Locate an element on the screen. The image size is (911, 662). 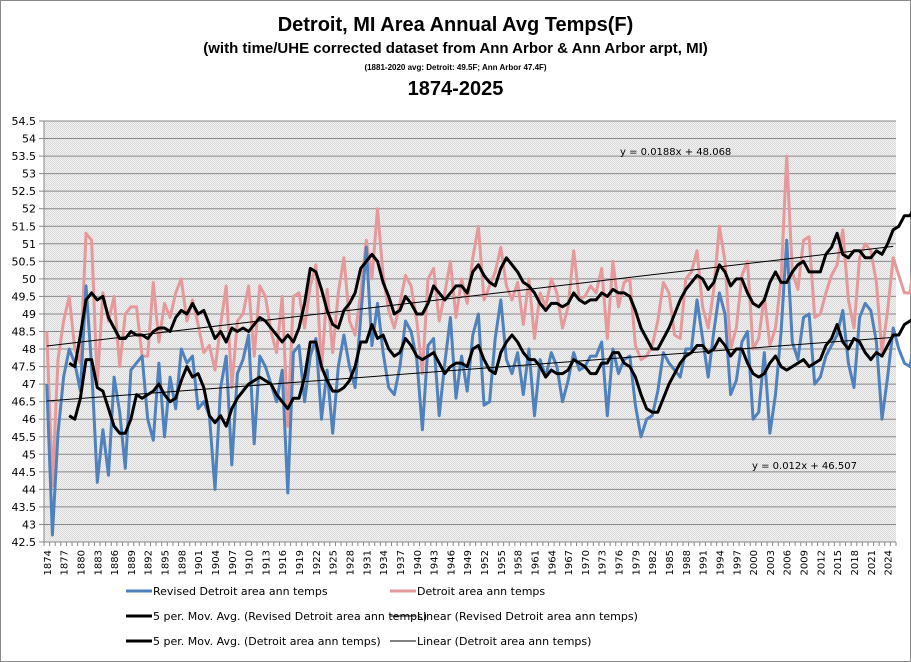
x-tick-label: 1943 is located at coordinates (435, 562).